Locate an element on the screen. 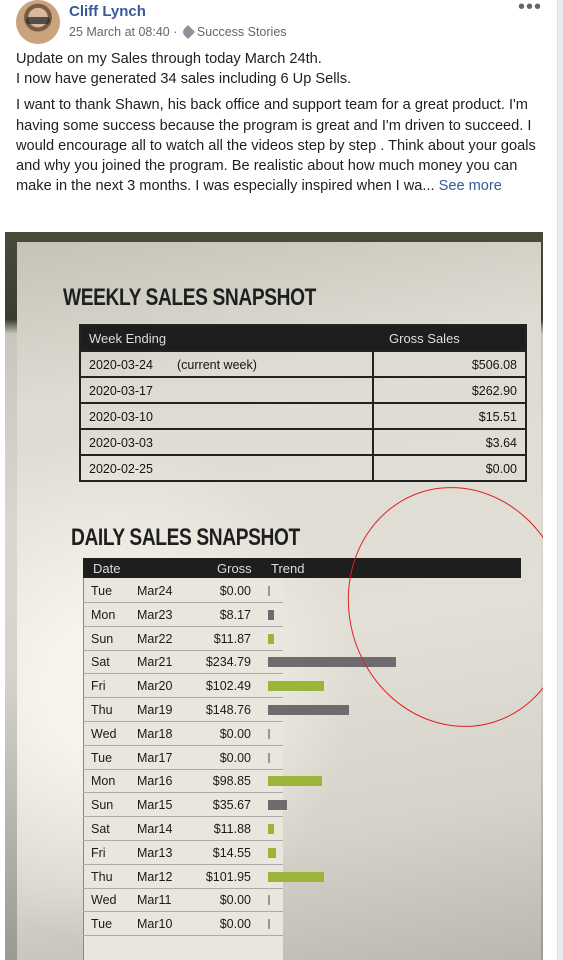  day-gross: $14.55 is located at coordinates (231, 852).